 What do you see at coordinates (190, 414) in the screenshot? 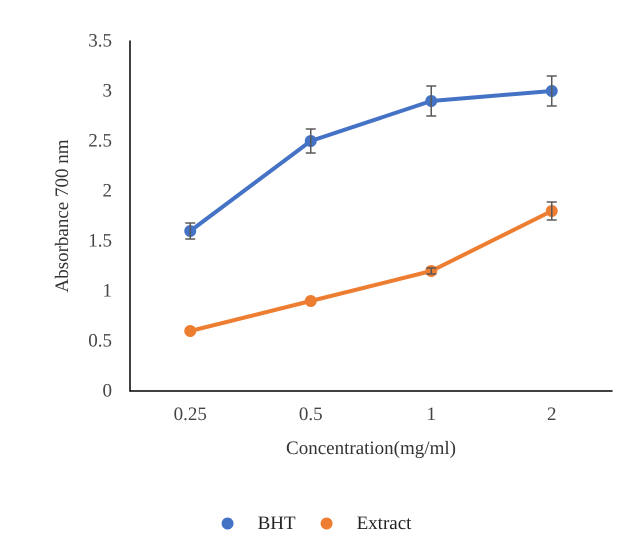
I see `x-tick-label: 0.25` at bounding box center [190, 414].